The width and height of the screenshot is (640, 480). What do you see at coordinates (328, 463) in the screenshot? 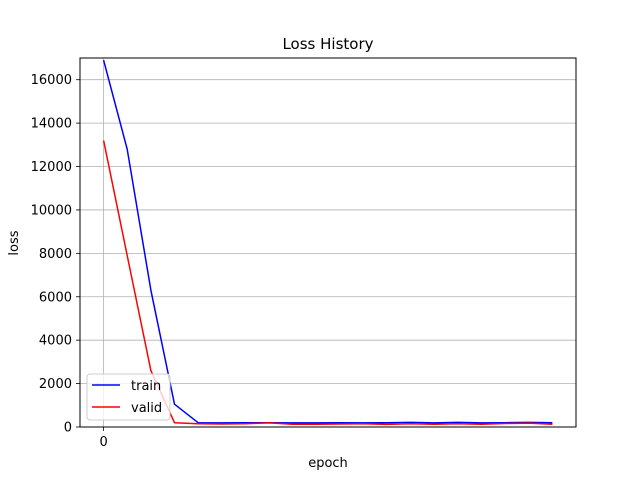
I see `x-axis-label: epoch` at bounding box center [328, 463].